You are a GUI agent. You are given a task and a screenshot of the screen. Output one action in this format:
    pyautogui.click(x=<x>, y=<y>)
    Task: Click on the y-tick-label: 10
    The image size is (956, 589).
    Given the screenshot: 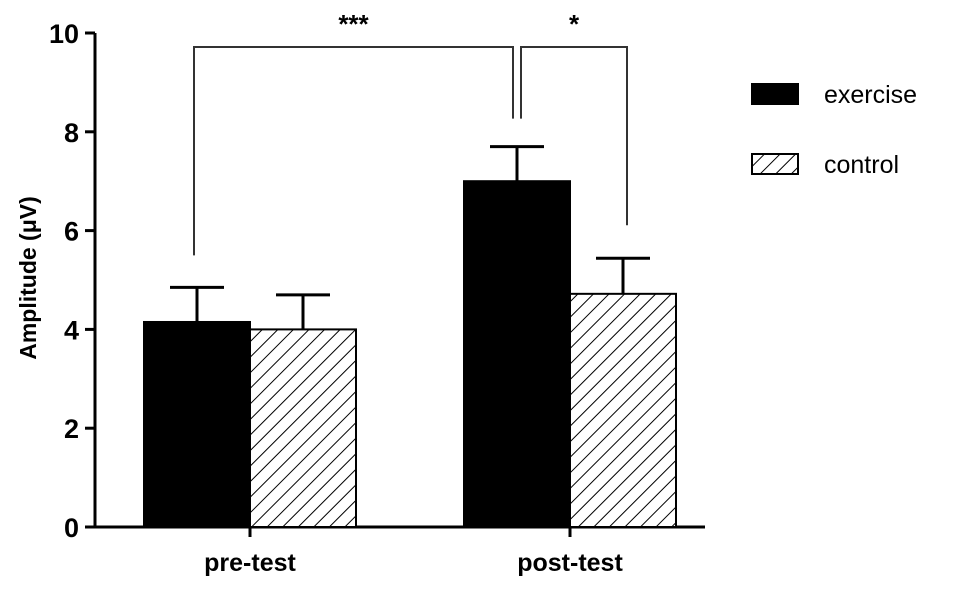 What is the action you would take?
    pyautogui.click(x=64, y=34)
    